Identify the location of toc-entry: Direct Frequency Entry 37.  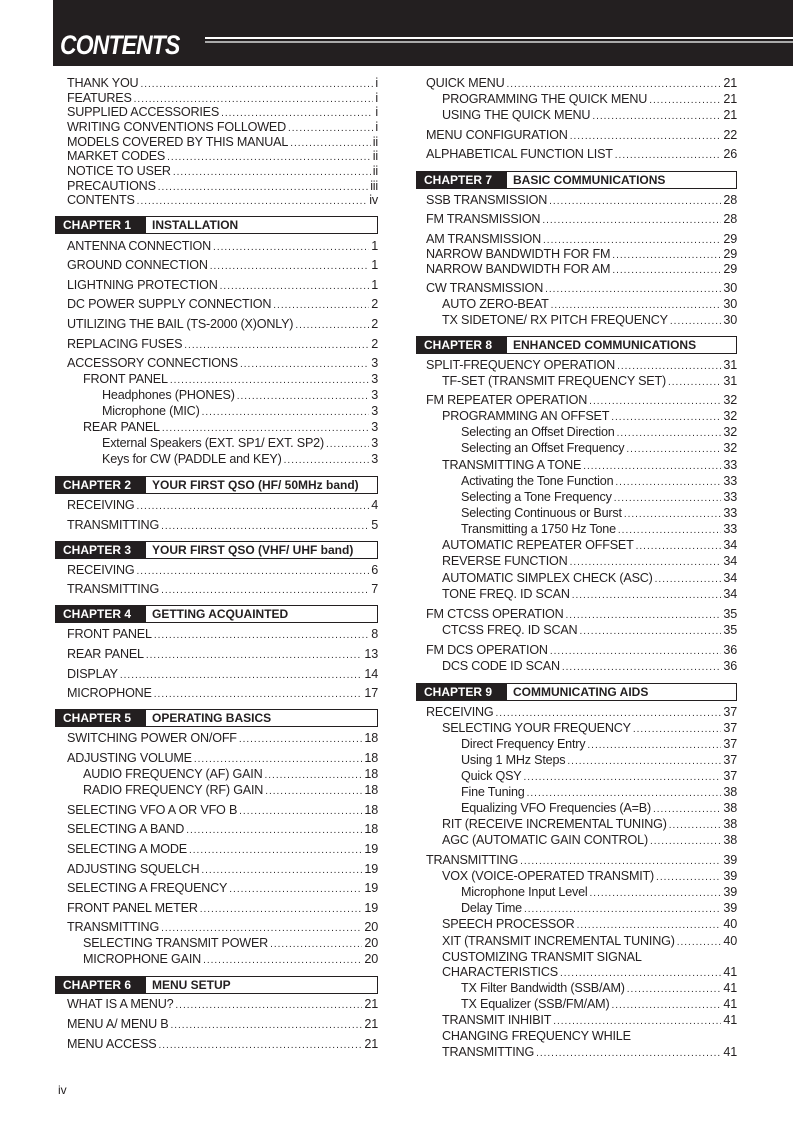
(599, 744).